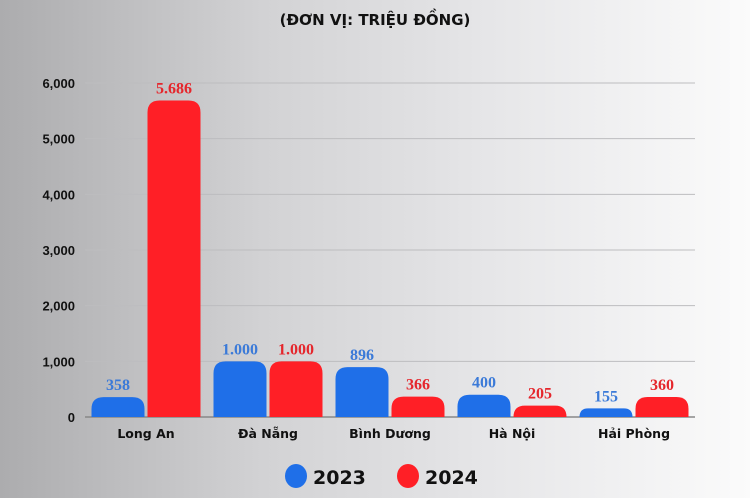 This screenshot has width=750, height=498. What do you see at coordinates (451, 478) in the screenshot?
I see `legend-label: 2024` at bounding box center [451, 478].